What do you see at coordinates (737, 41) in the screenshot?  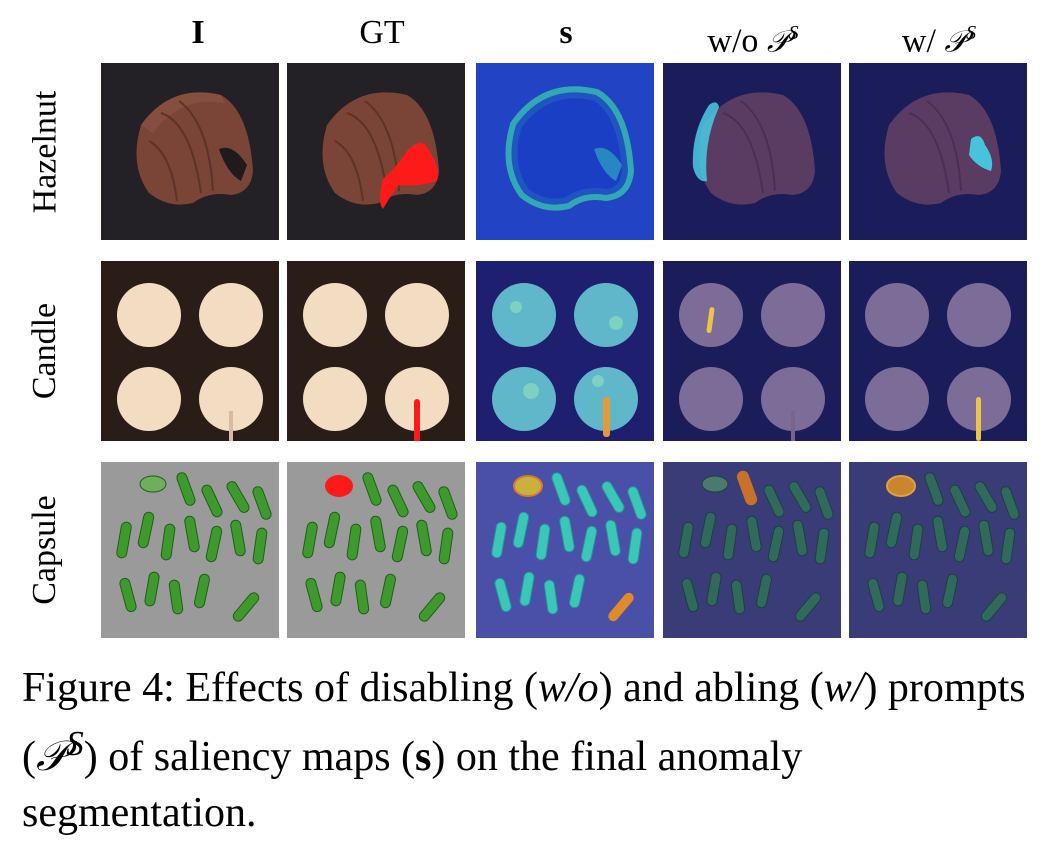 I see `column-header-without-prompt-label: w/o` at bounding box center [737, 41].